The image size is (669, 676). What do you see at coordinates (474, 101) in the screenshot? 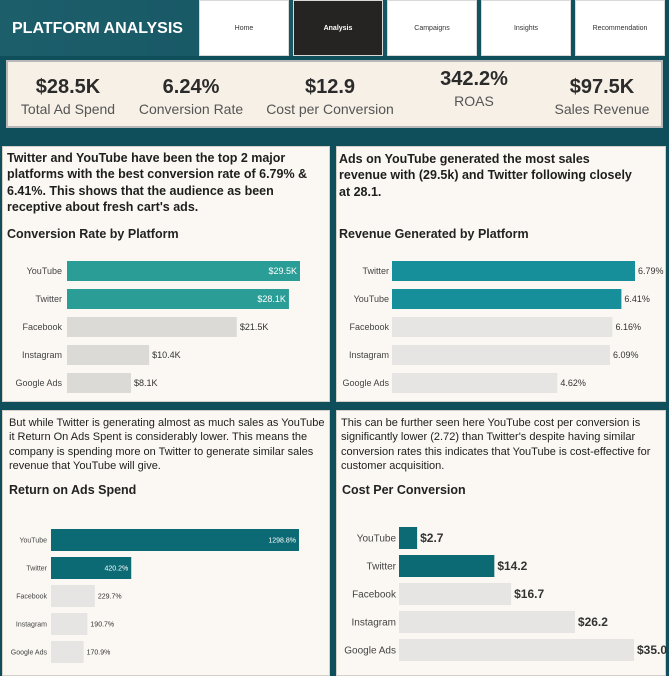
I see `kpi-label: ROAS` at bounding box center [474, 101].